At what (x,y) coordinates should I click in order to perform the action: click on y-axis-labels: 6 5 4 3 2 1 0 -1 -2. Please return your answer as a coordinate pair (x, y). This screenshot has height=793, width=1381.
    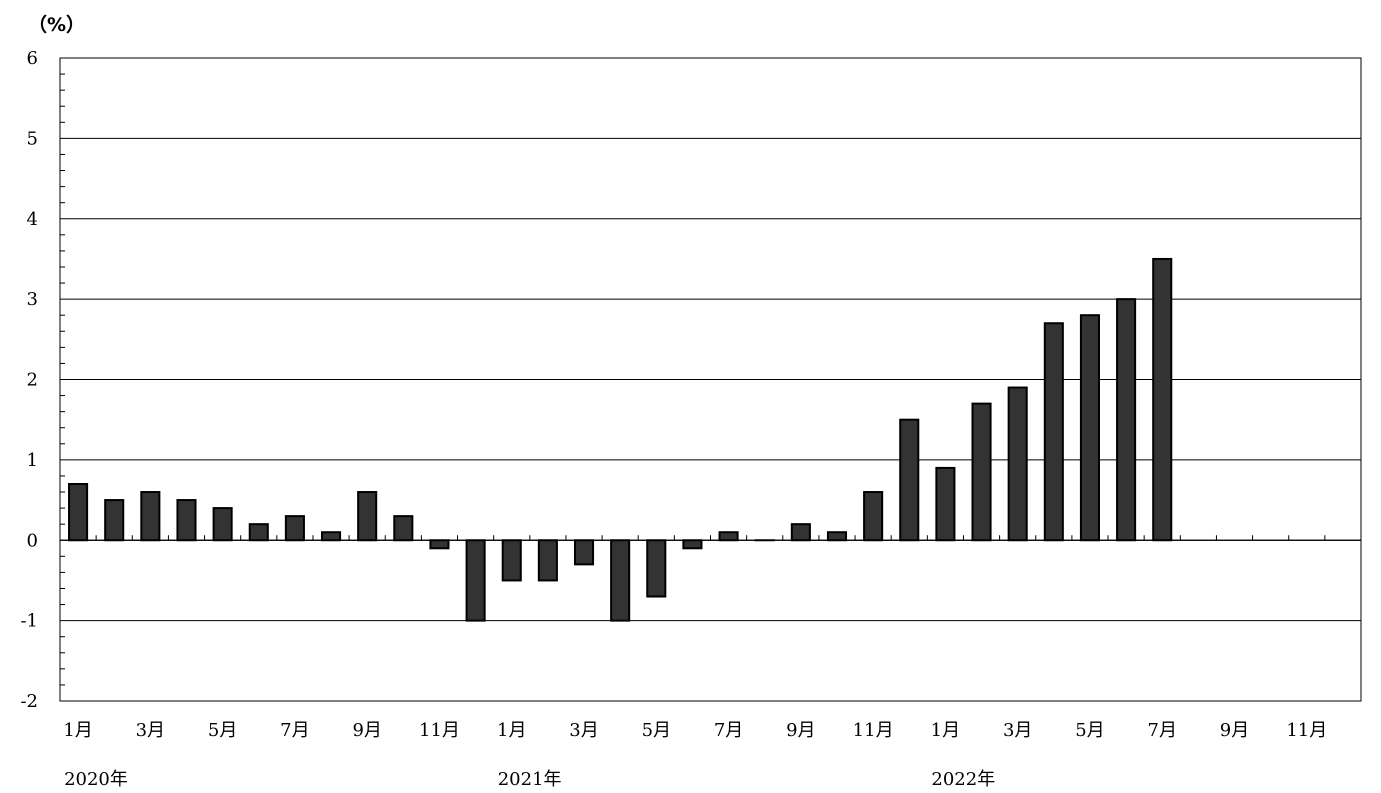
    Looking at the image, I should click on (29, 380).